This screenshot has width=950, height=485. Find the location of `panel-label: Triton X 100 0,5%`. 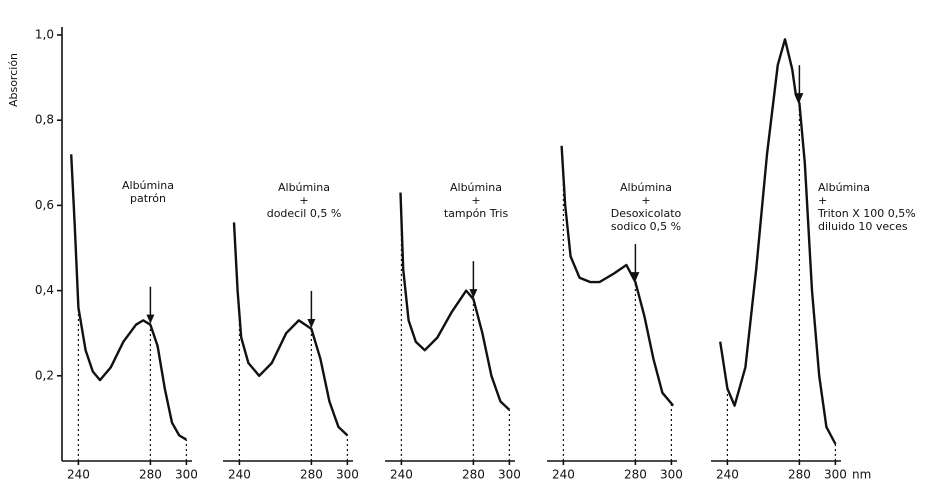

panel-label: Triton X 100 0,5% is located at coordinates (866, 213).